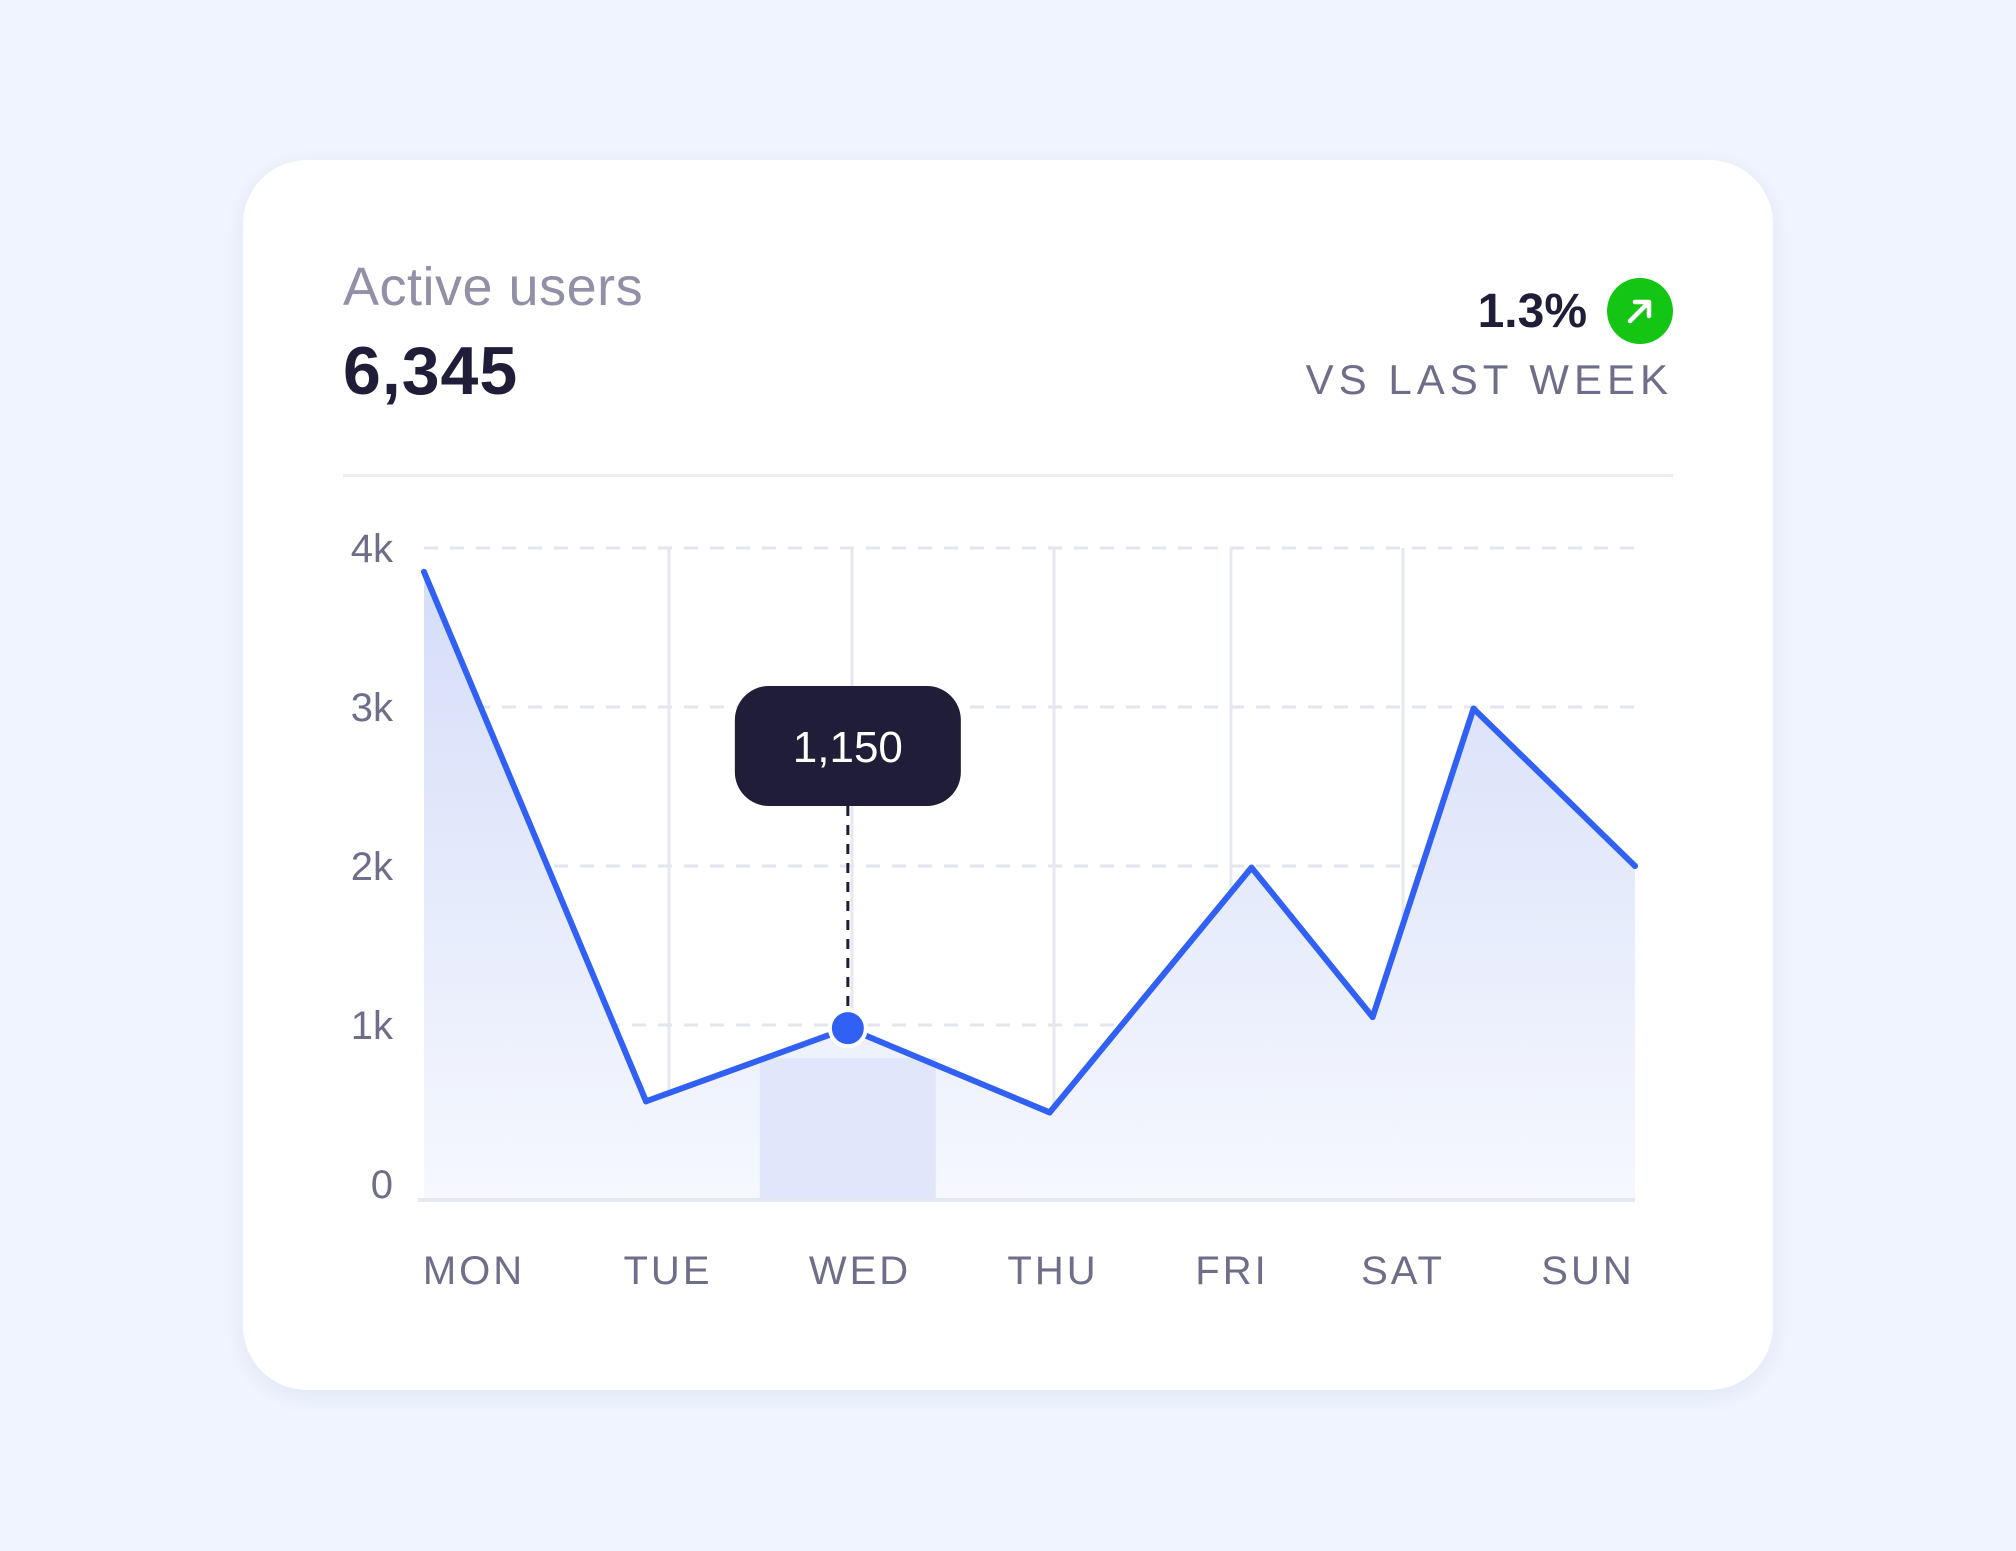 Image resolution: width=2016 pixels, height=1551 pixels. I want to click on x-tick-label: WED, so click(860, 1271).